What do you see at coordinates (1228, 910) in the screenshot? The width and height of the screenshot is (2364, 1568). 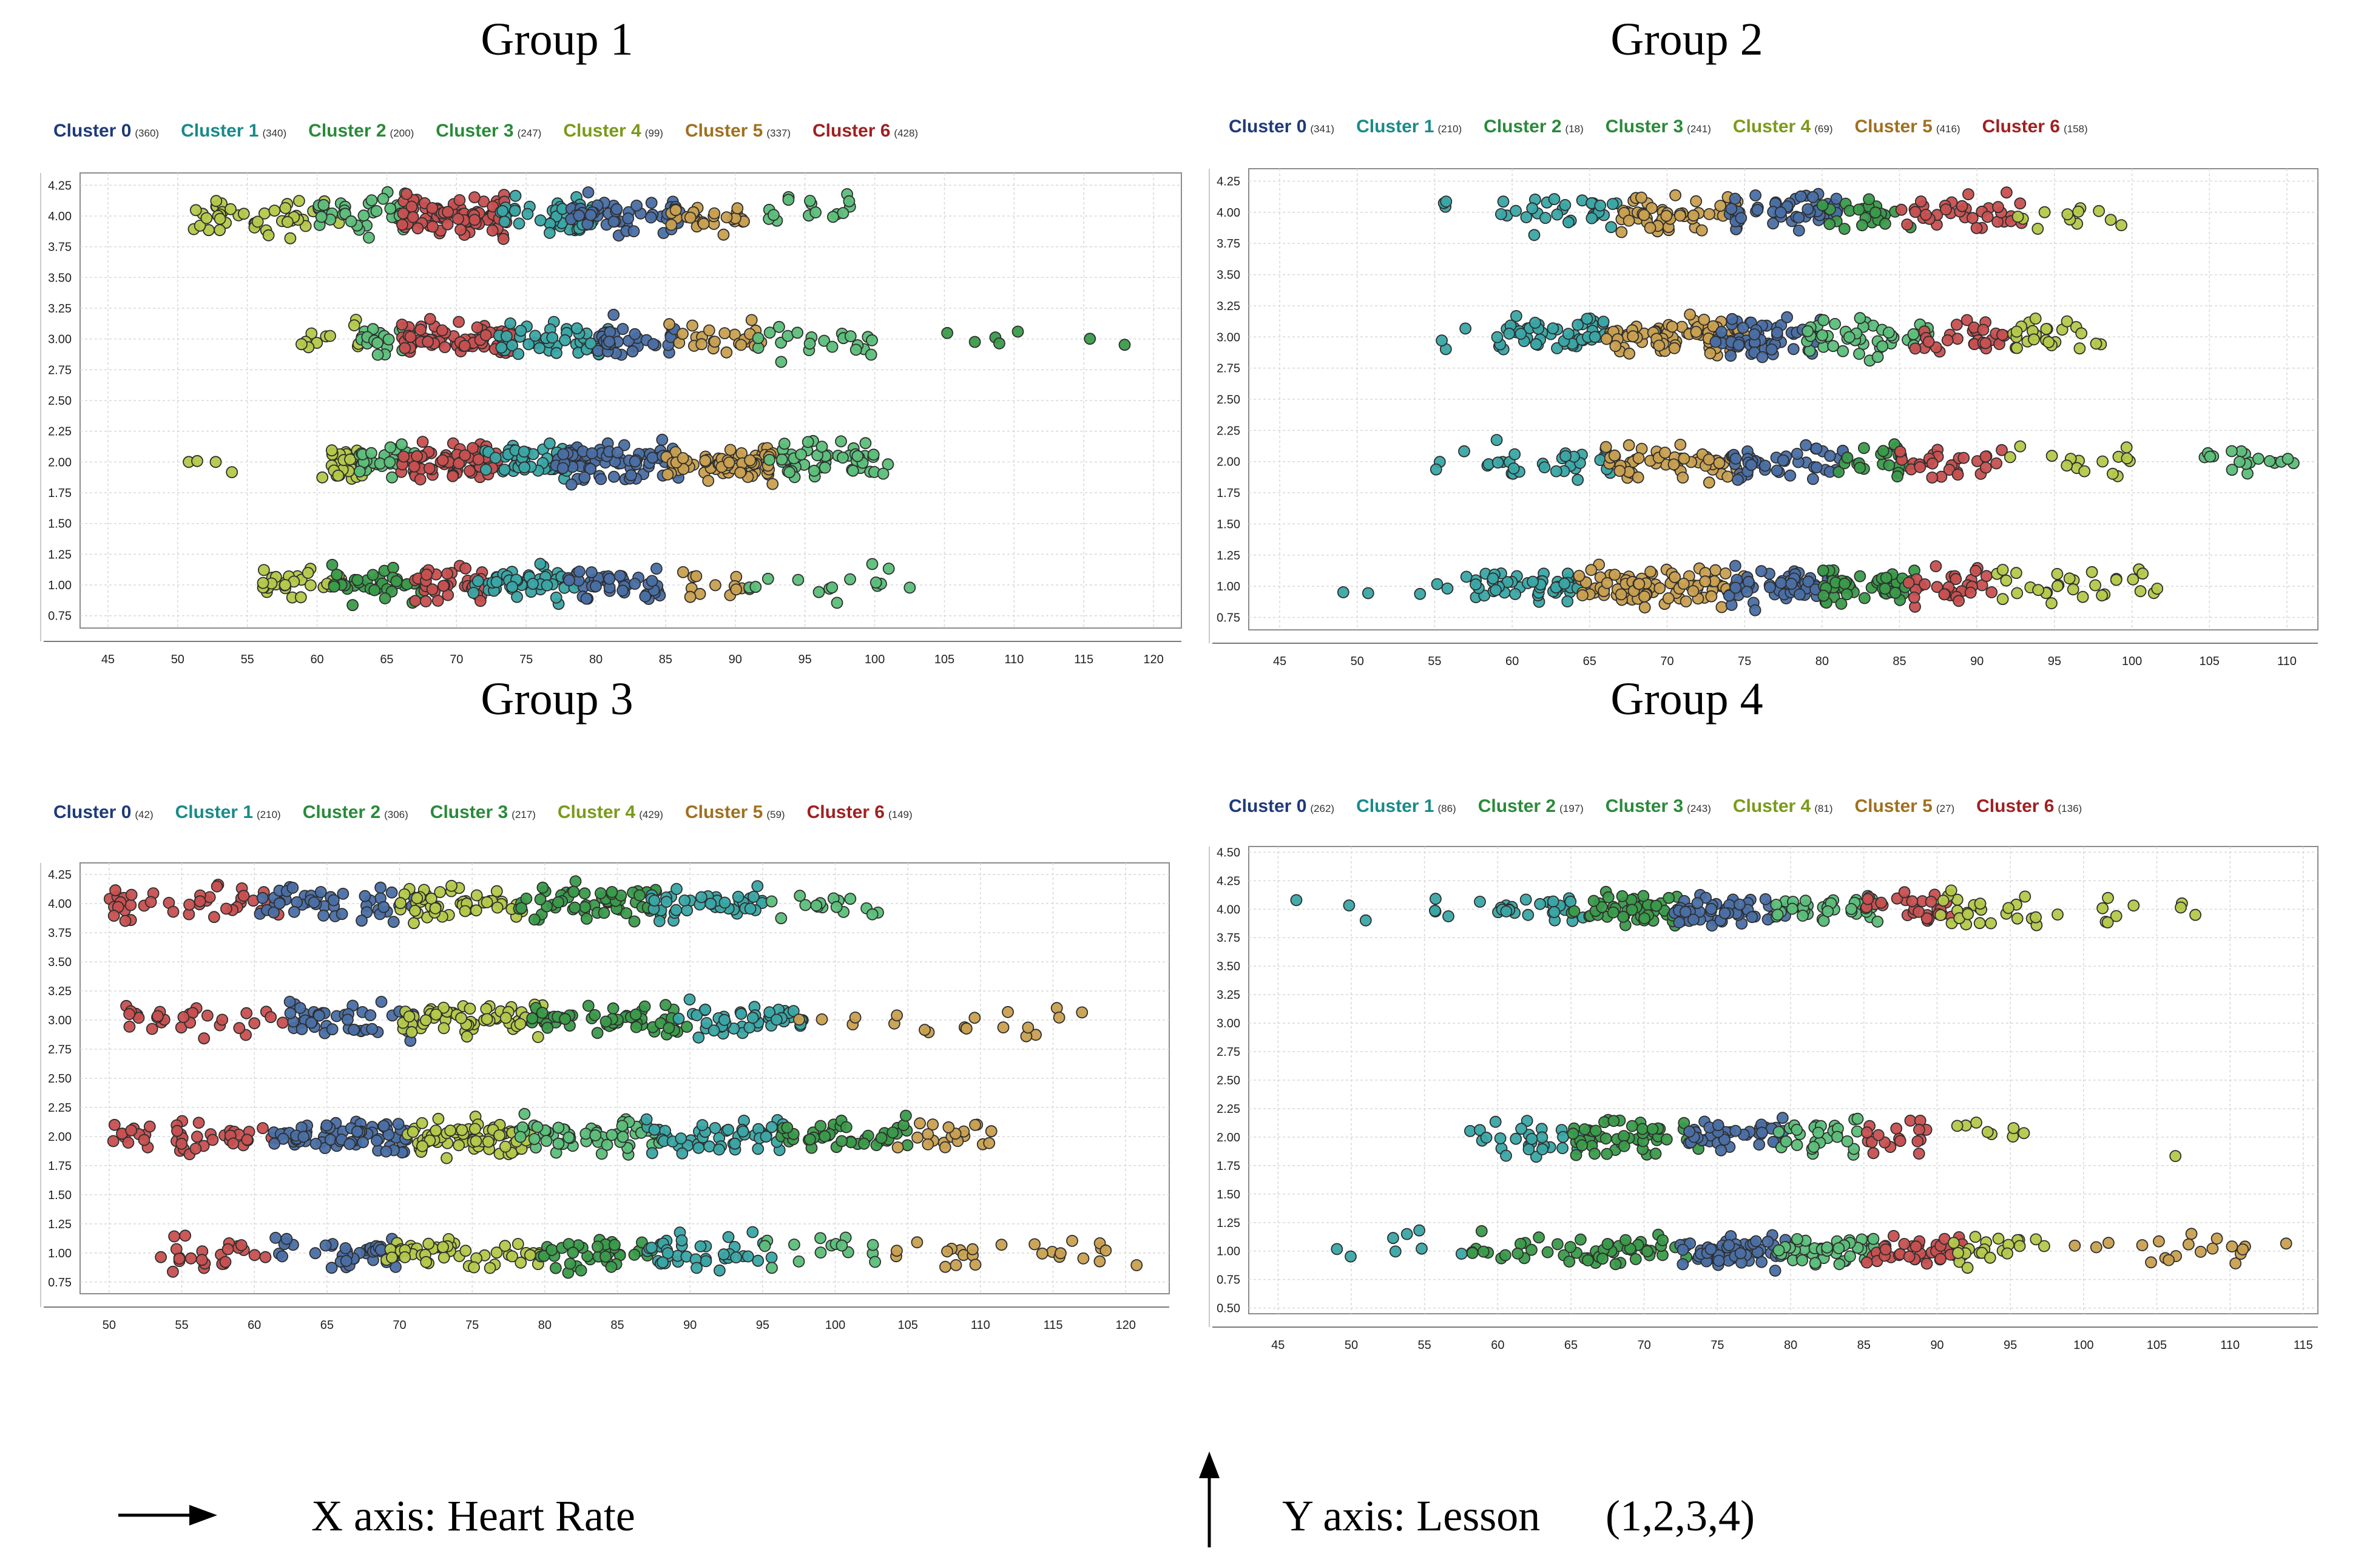 I see `y-tick-label: 4.00` at bounding box center [1228, 910].